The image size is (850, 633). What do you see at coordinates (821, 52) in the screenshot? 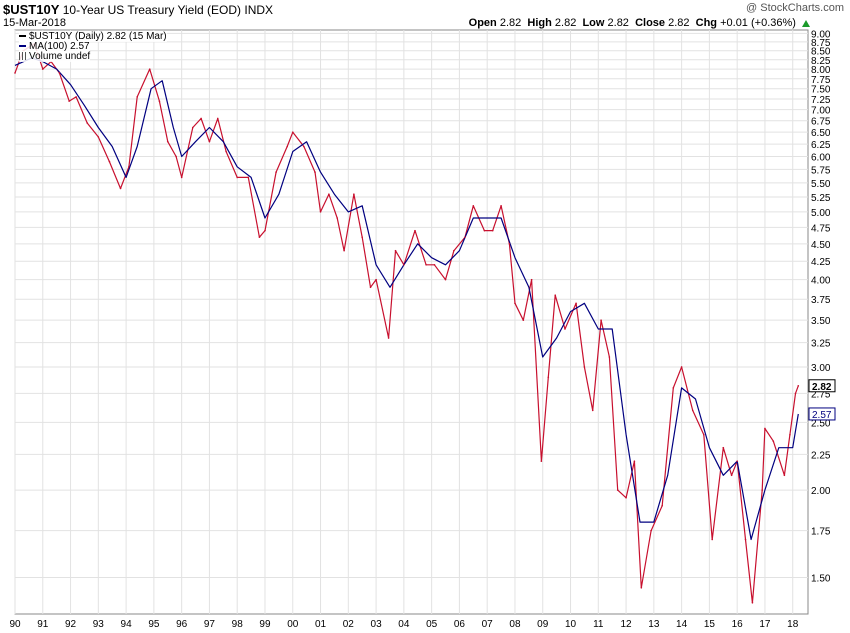
I see `y-tick-label: 8.50` at bounding box center [821, 52].